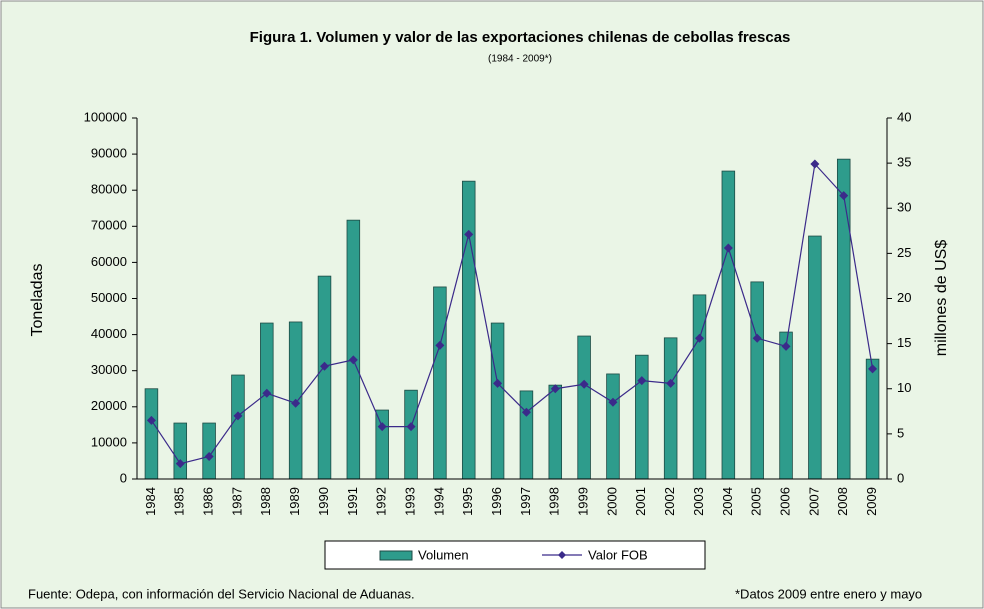  What do you see at coordinates (904, 162) in the screenshot?
I see `y2-tick-label: 35` at bounding box center [904, 162].